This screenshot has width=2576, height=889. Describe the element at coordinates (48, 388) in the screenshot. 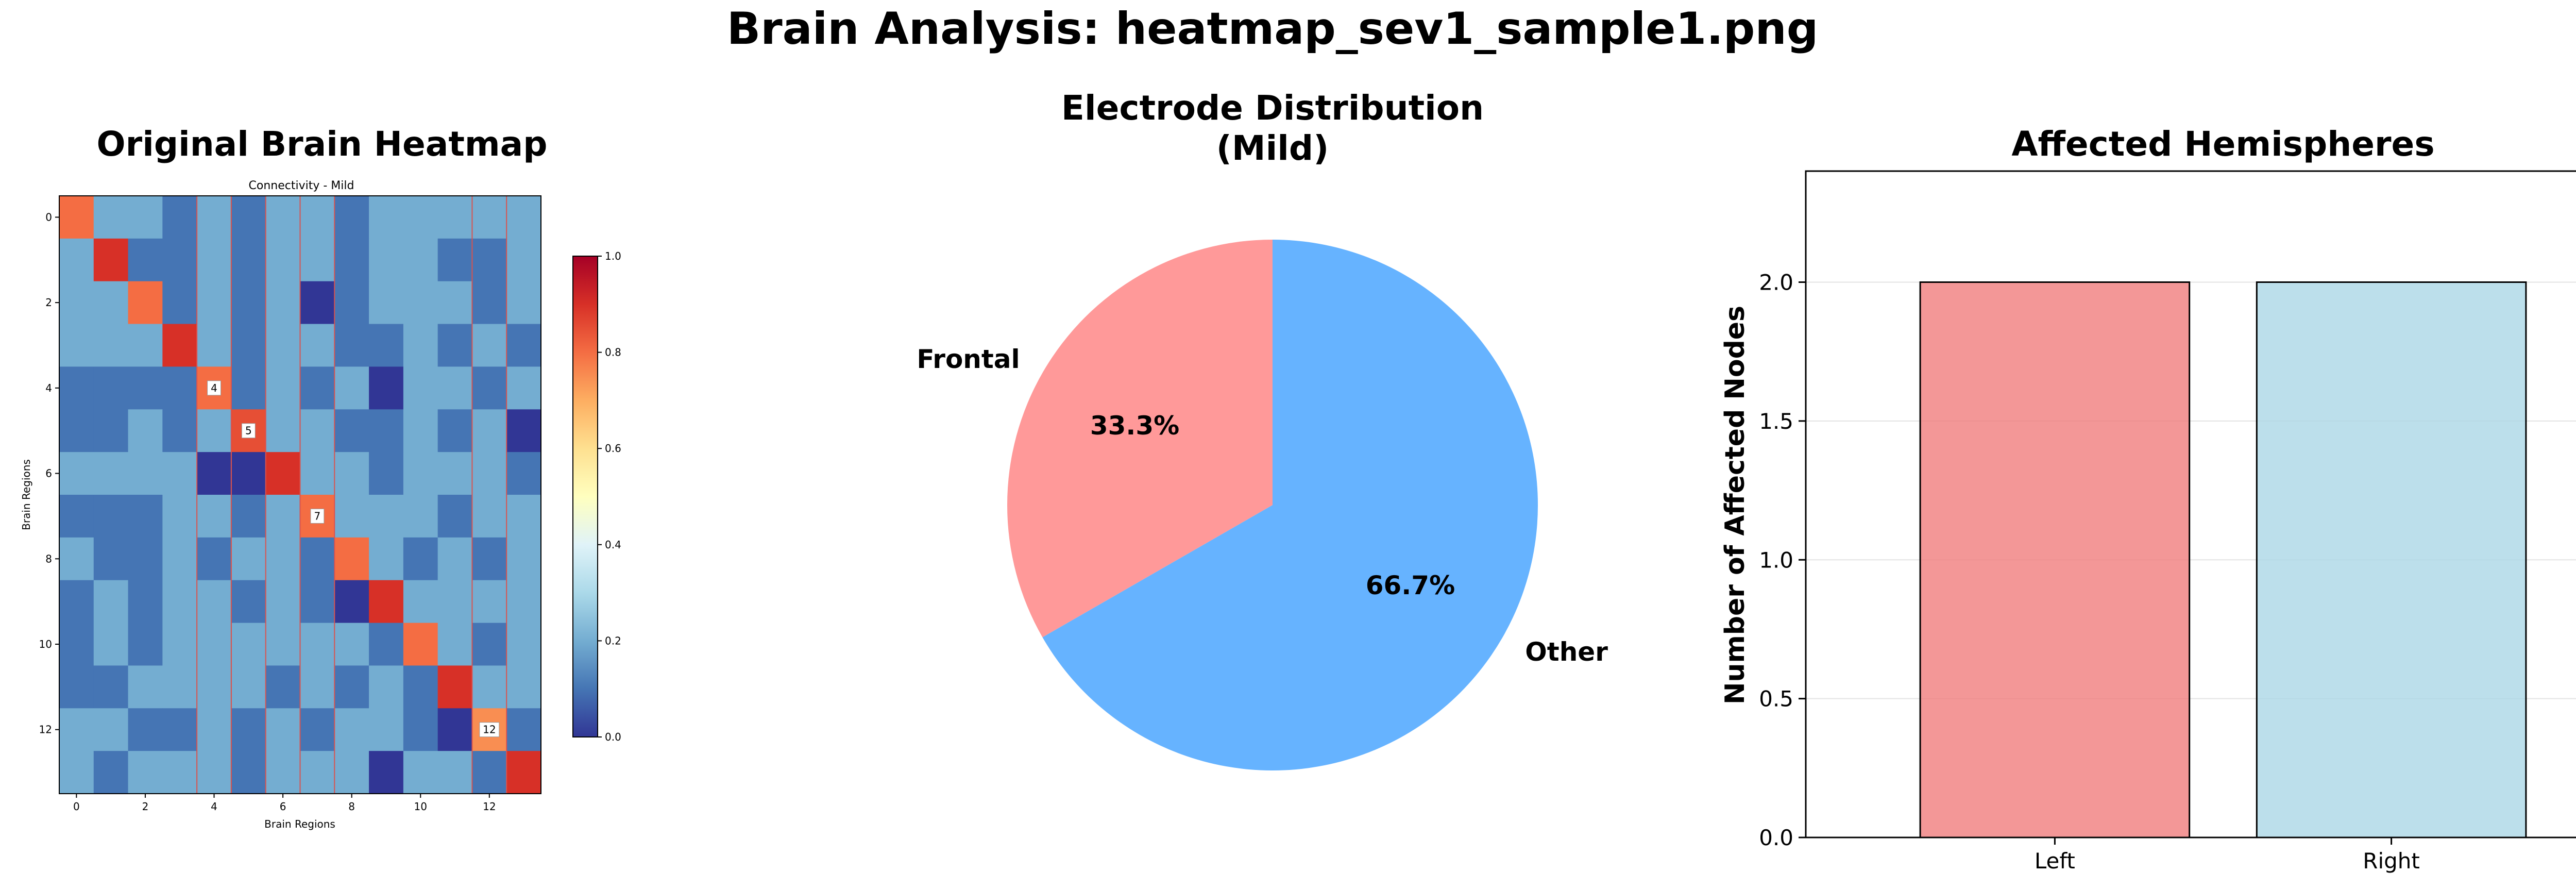

I see `heatmap-y-tick-label: 4` at that location.